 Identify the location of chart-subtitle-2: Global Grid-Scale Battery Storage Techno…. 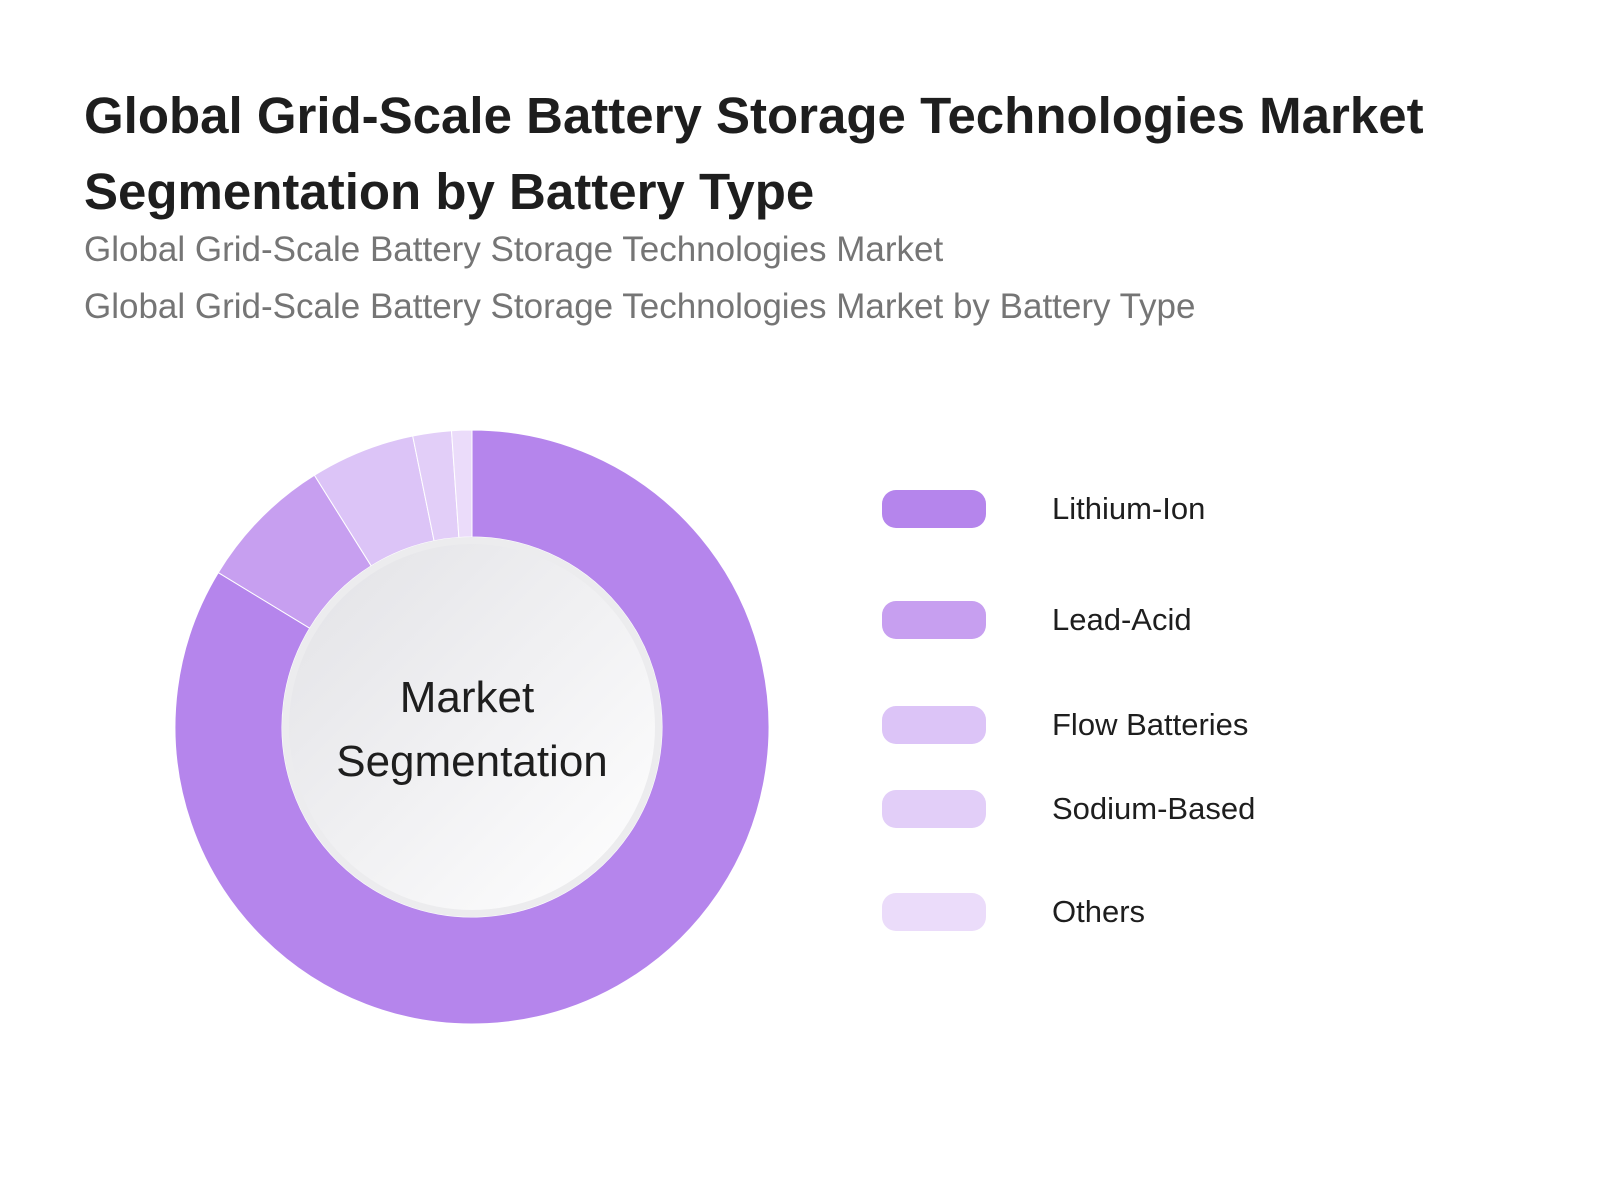
(640, 306).